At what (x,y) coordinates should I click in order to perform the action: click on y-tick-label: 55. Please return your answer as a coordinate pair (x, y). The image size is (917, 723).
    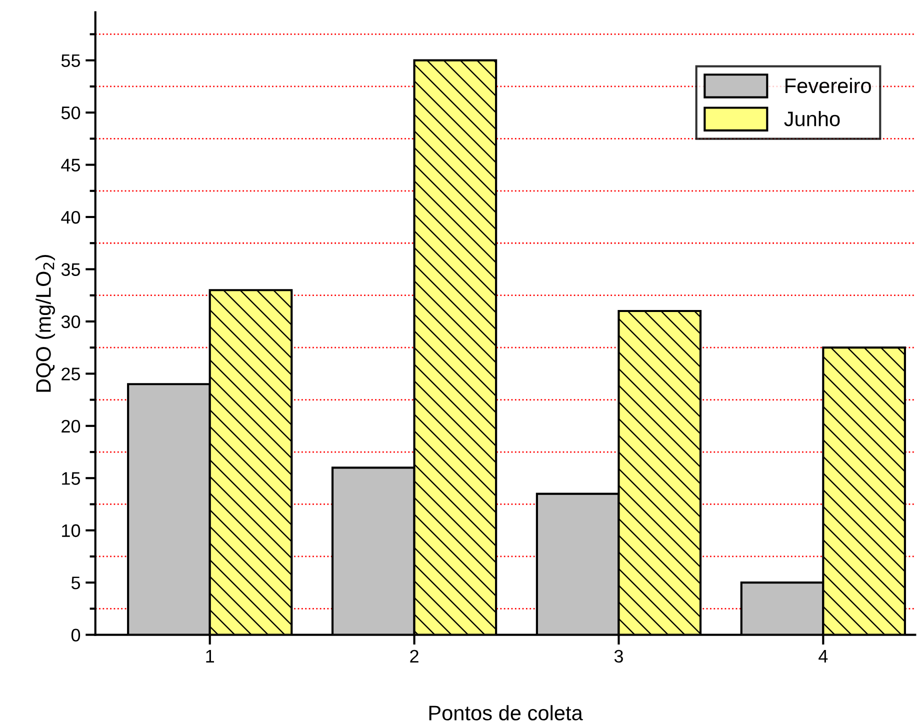
    Looking at the image, I should click on (70, 61).